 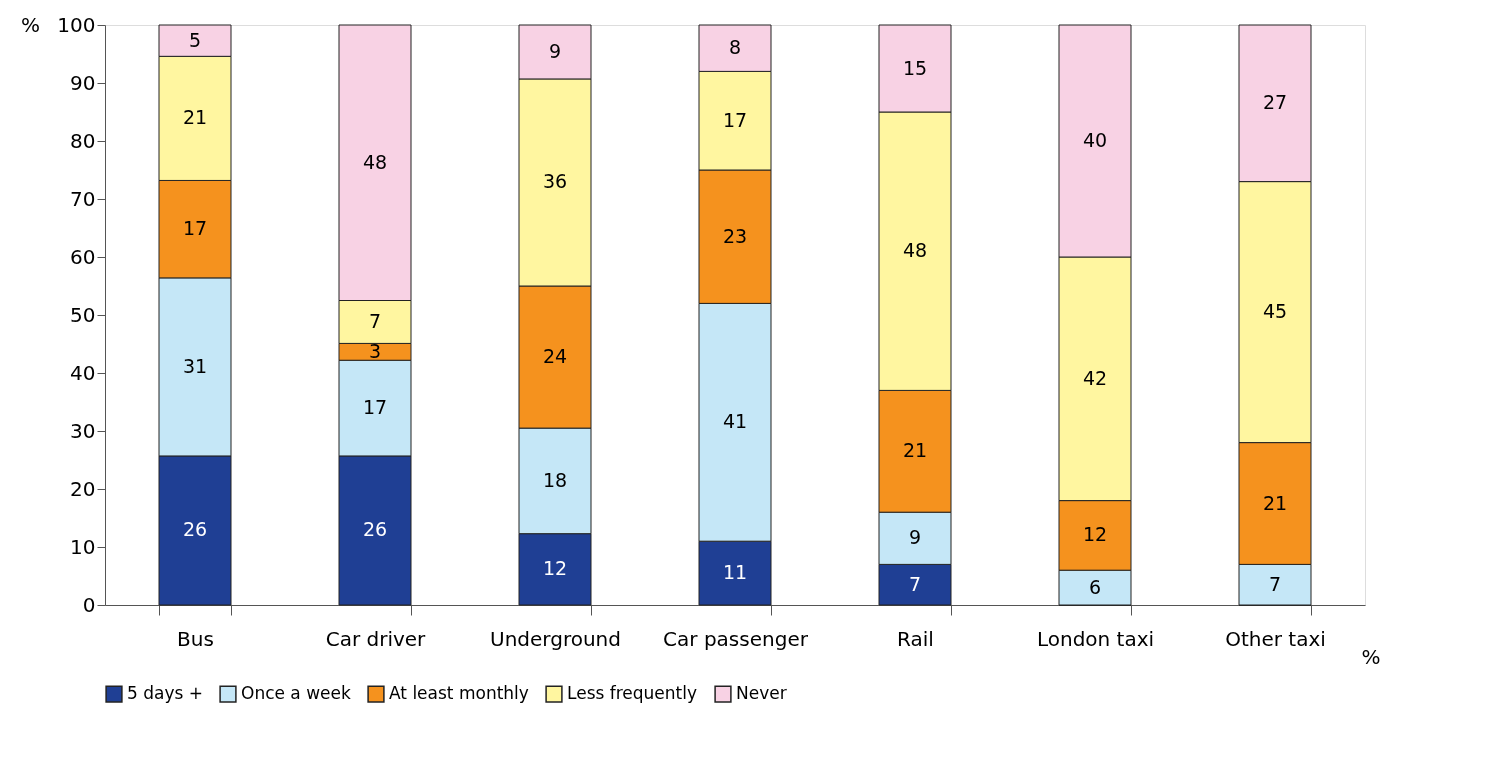 What do you see at coordinates (195, 365) in the screenshot?
I see `data-label: 31` at bounding box center [195, 365].